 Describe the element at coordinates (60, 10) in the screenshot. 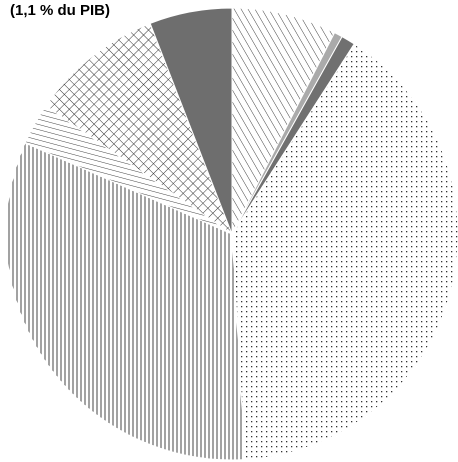

I see `chart-title: (1,1 % du PIB)` at that location.